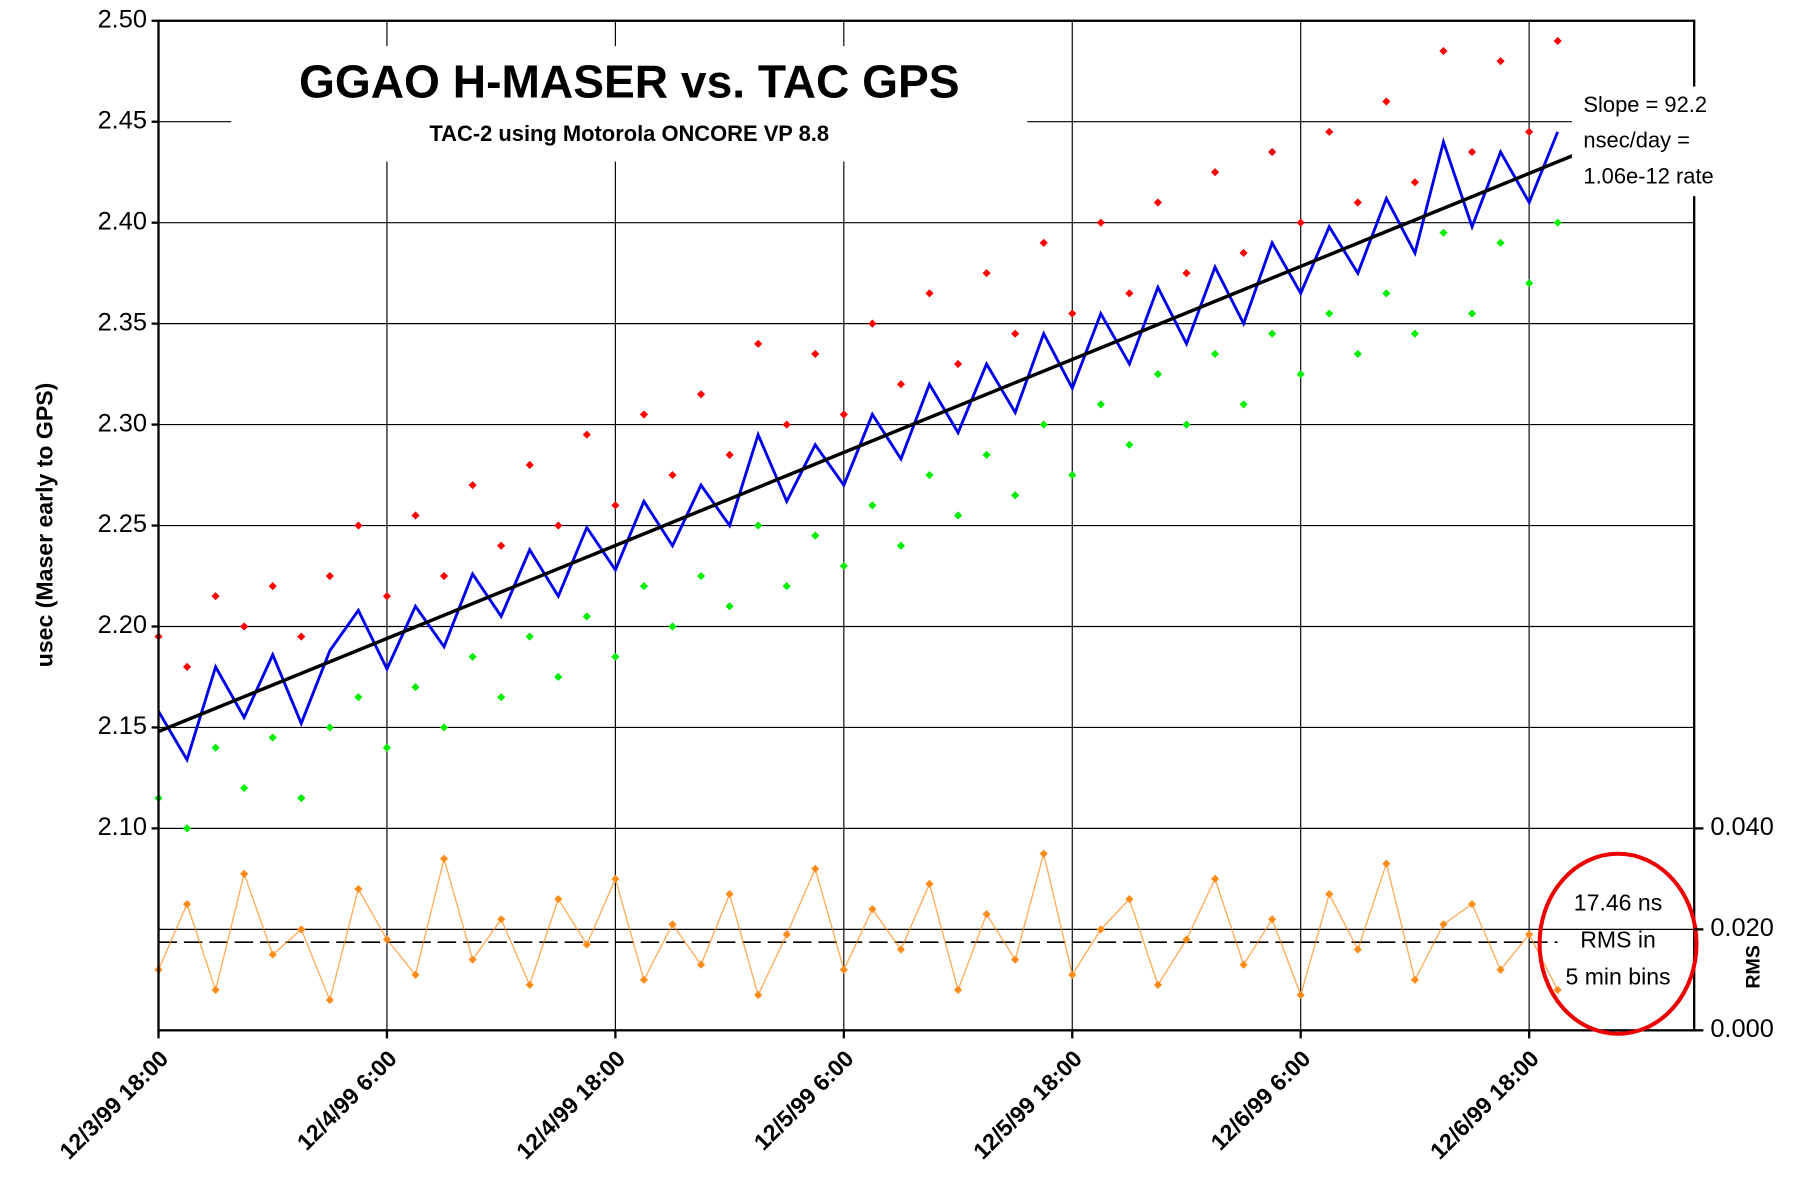  What do you see at coordinates (122, 19) in the screenshot?
I see `y-tick-label: 2.50` at bounding box center [122, 19].